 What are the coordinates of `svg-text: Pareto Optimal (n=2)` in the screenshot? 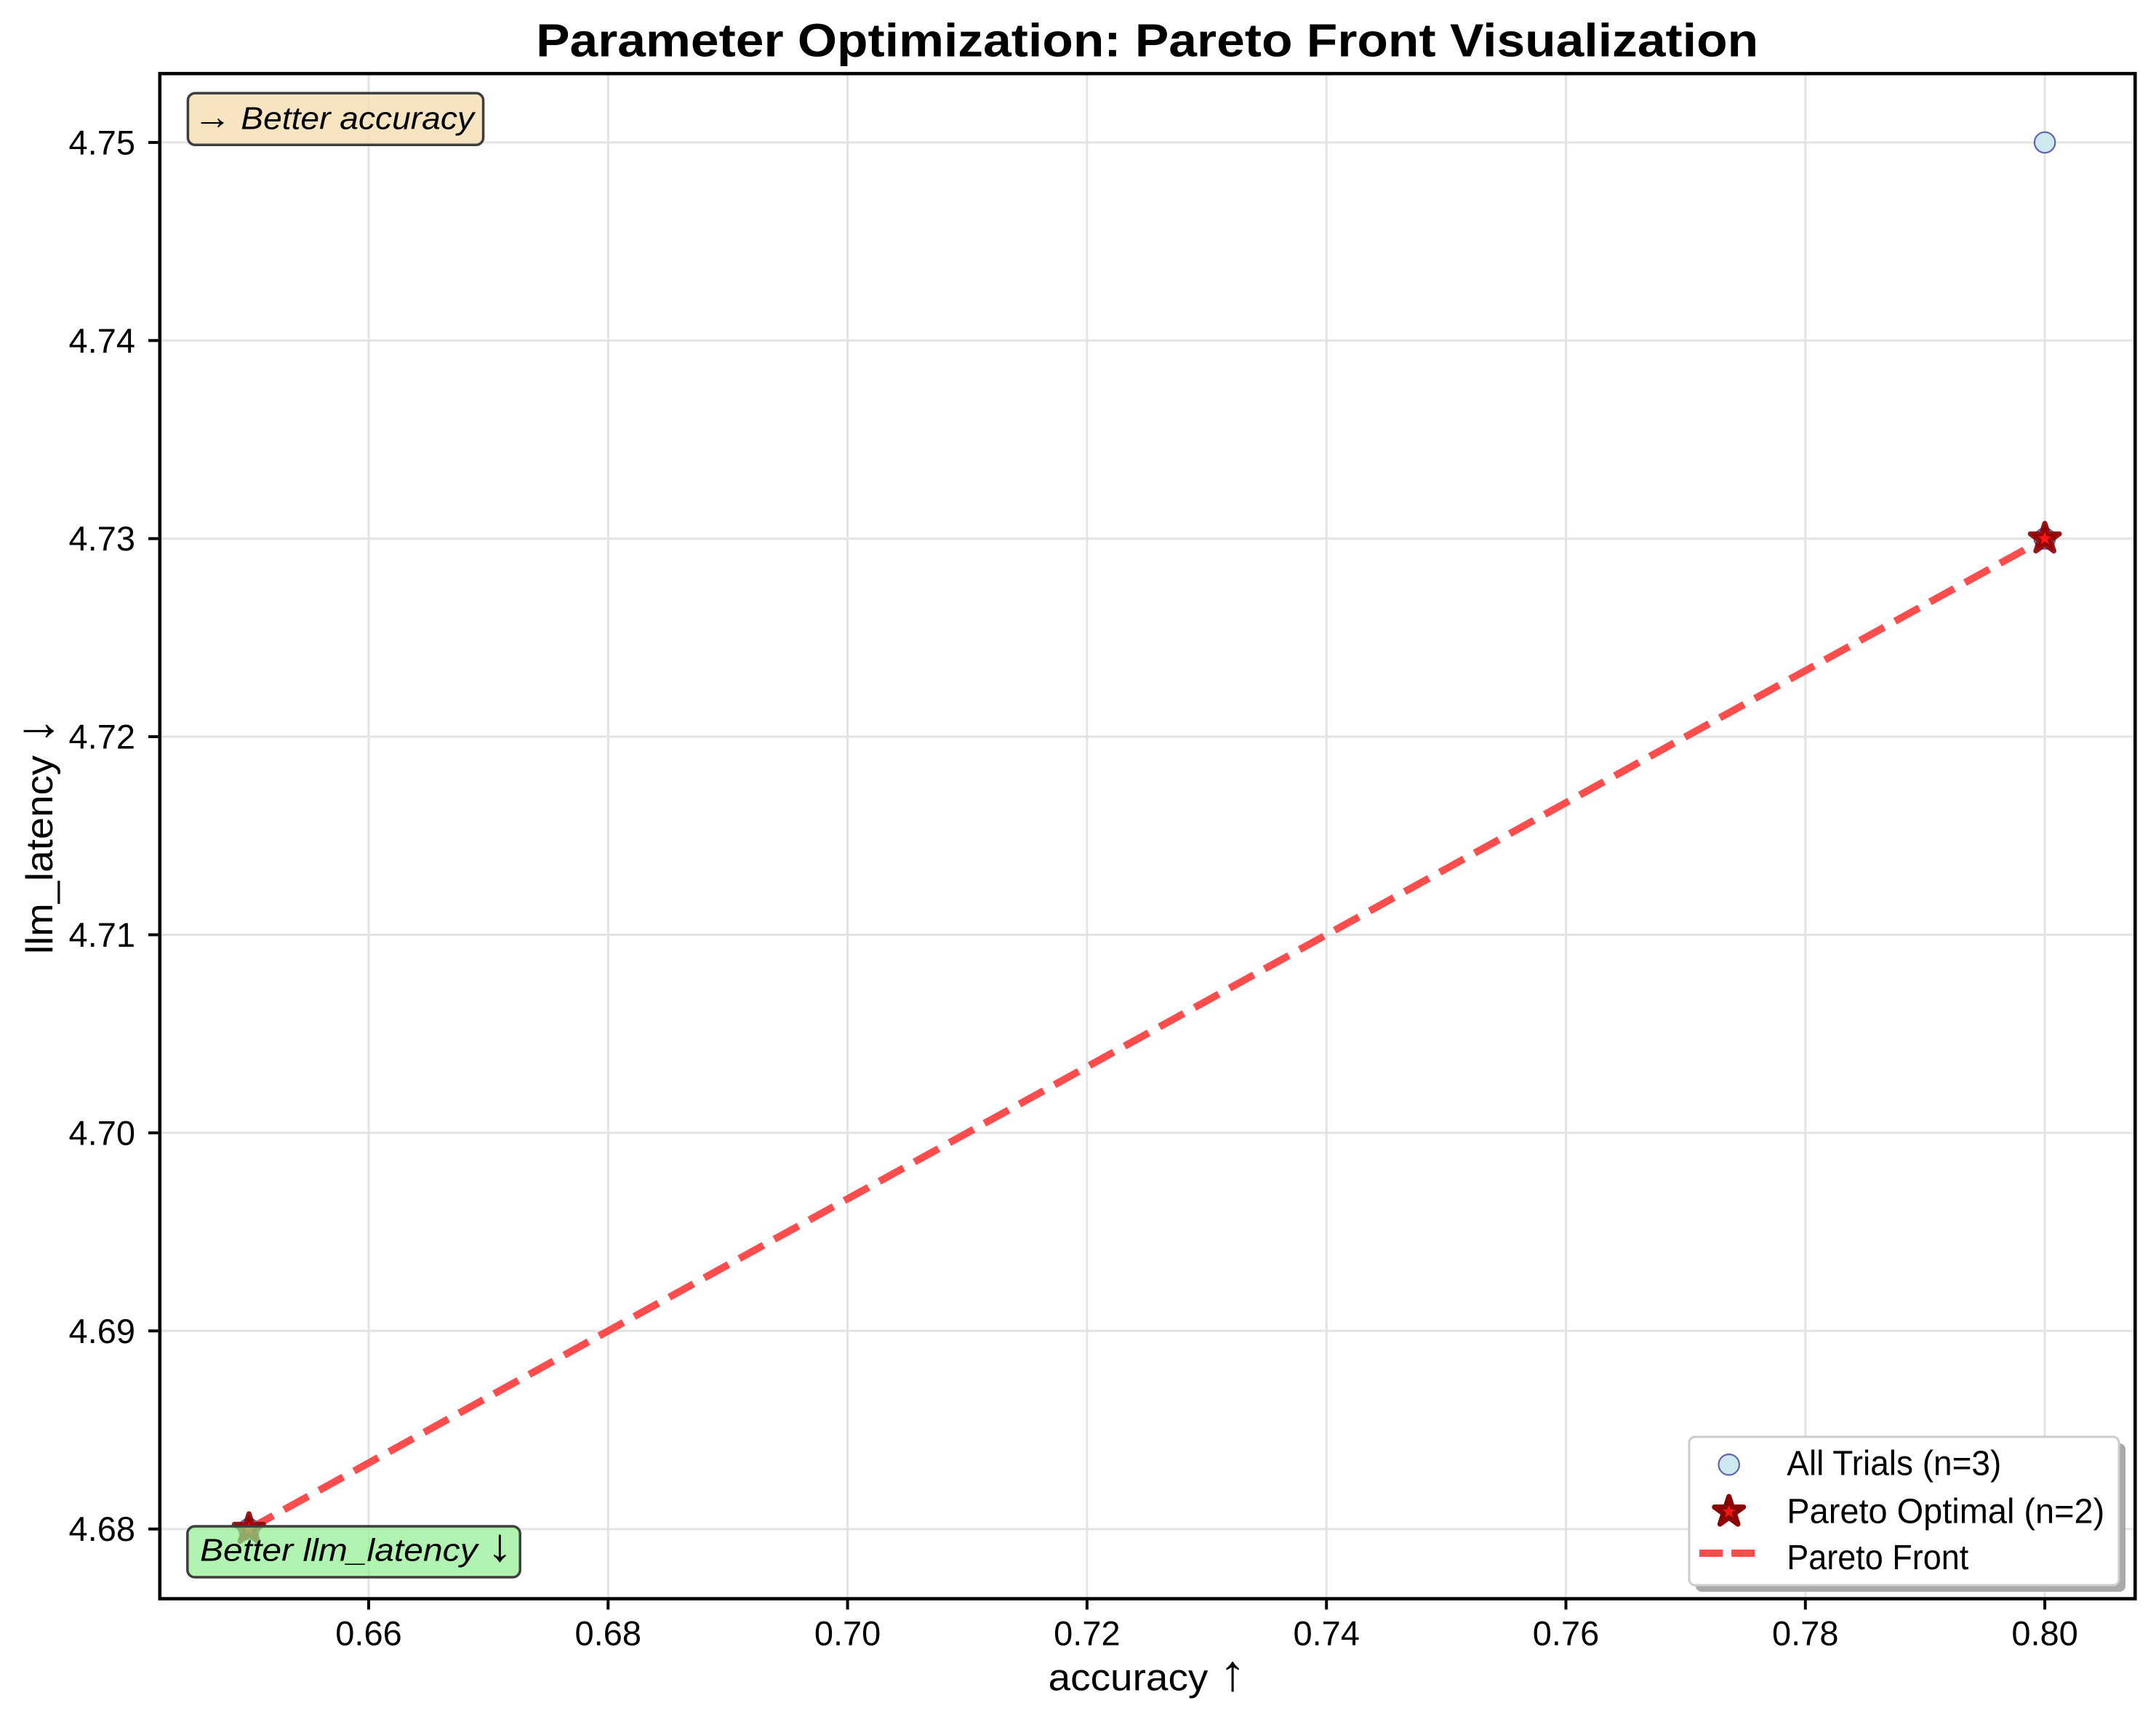 It's located at (1945, 1511).